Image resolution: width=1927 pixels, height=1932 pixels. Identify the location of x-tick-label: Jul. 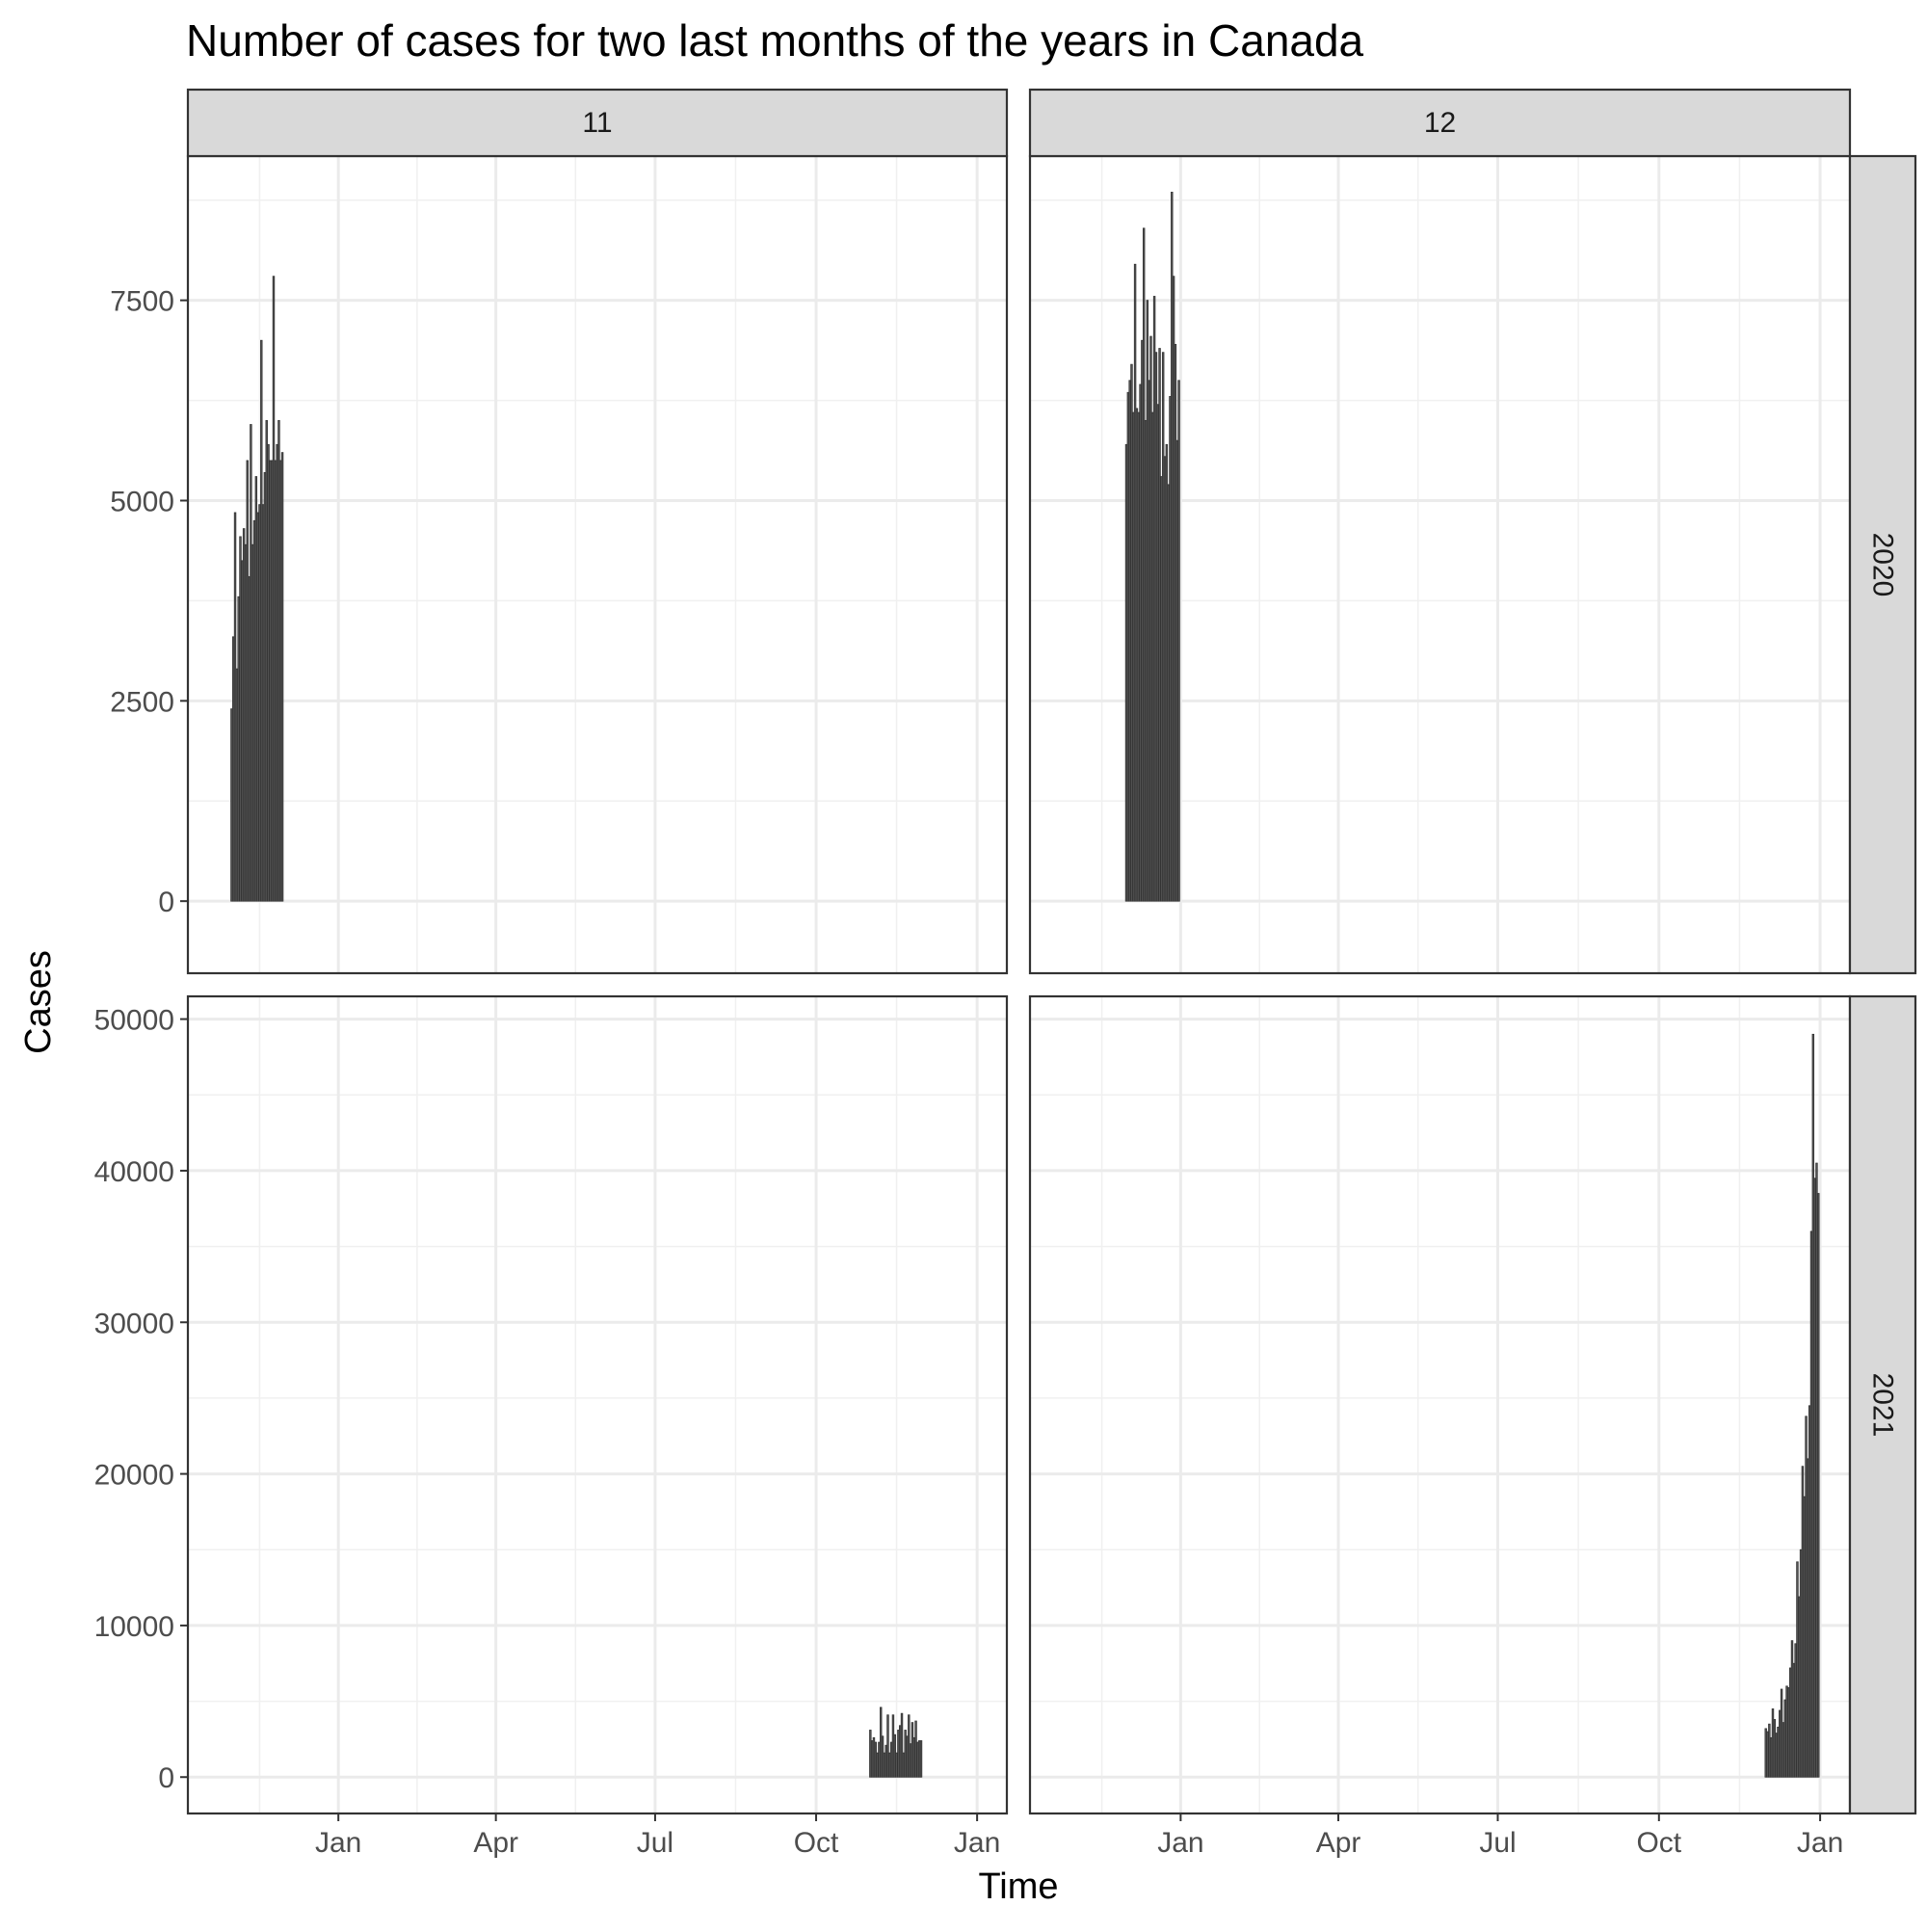
(655, 1843).